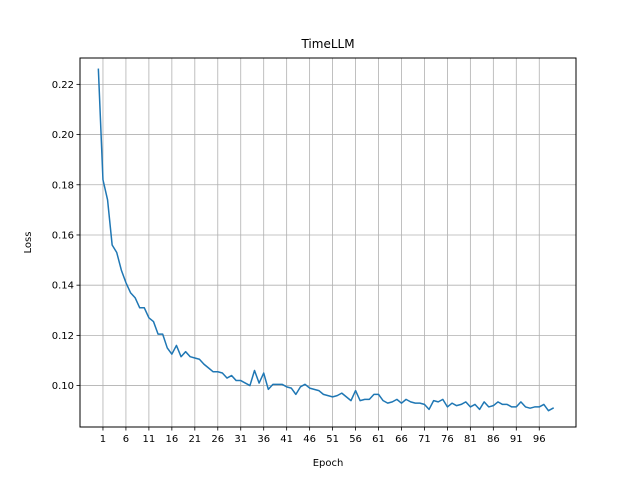  What do you see at coordinates (217, 439) in the screenshot?
I see `x-tick-label: 26` at bounding box center [217, 439].